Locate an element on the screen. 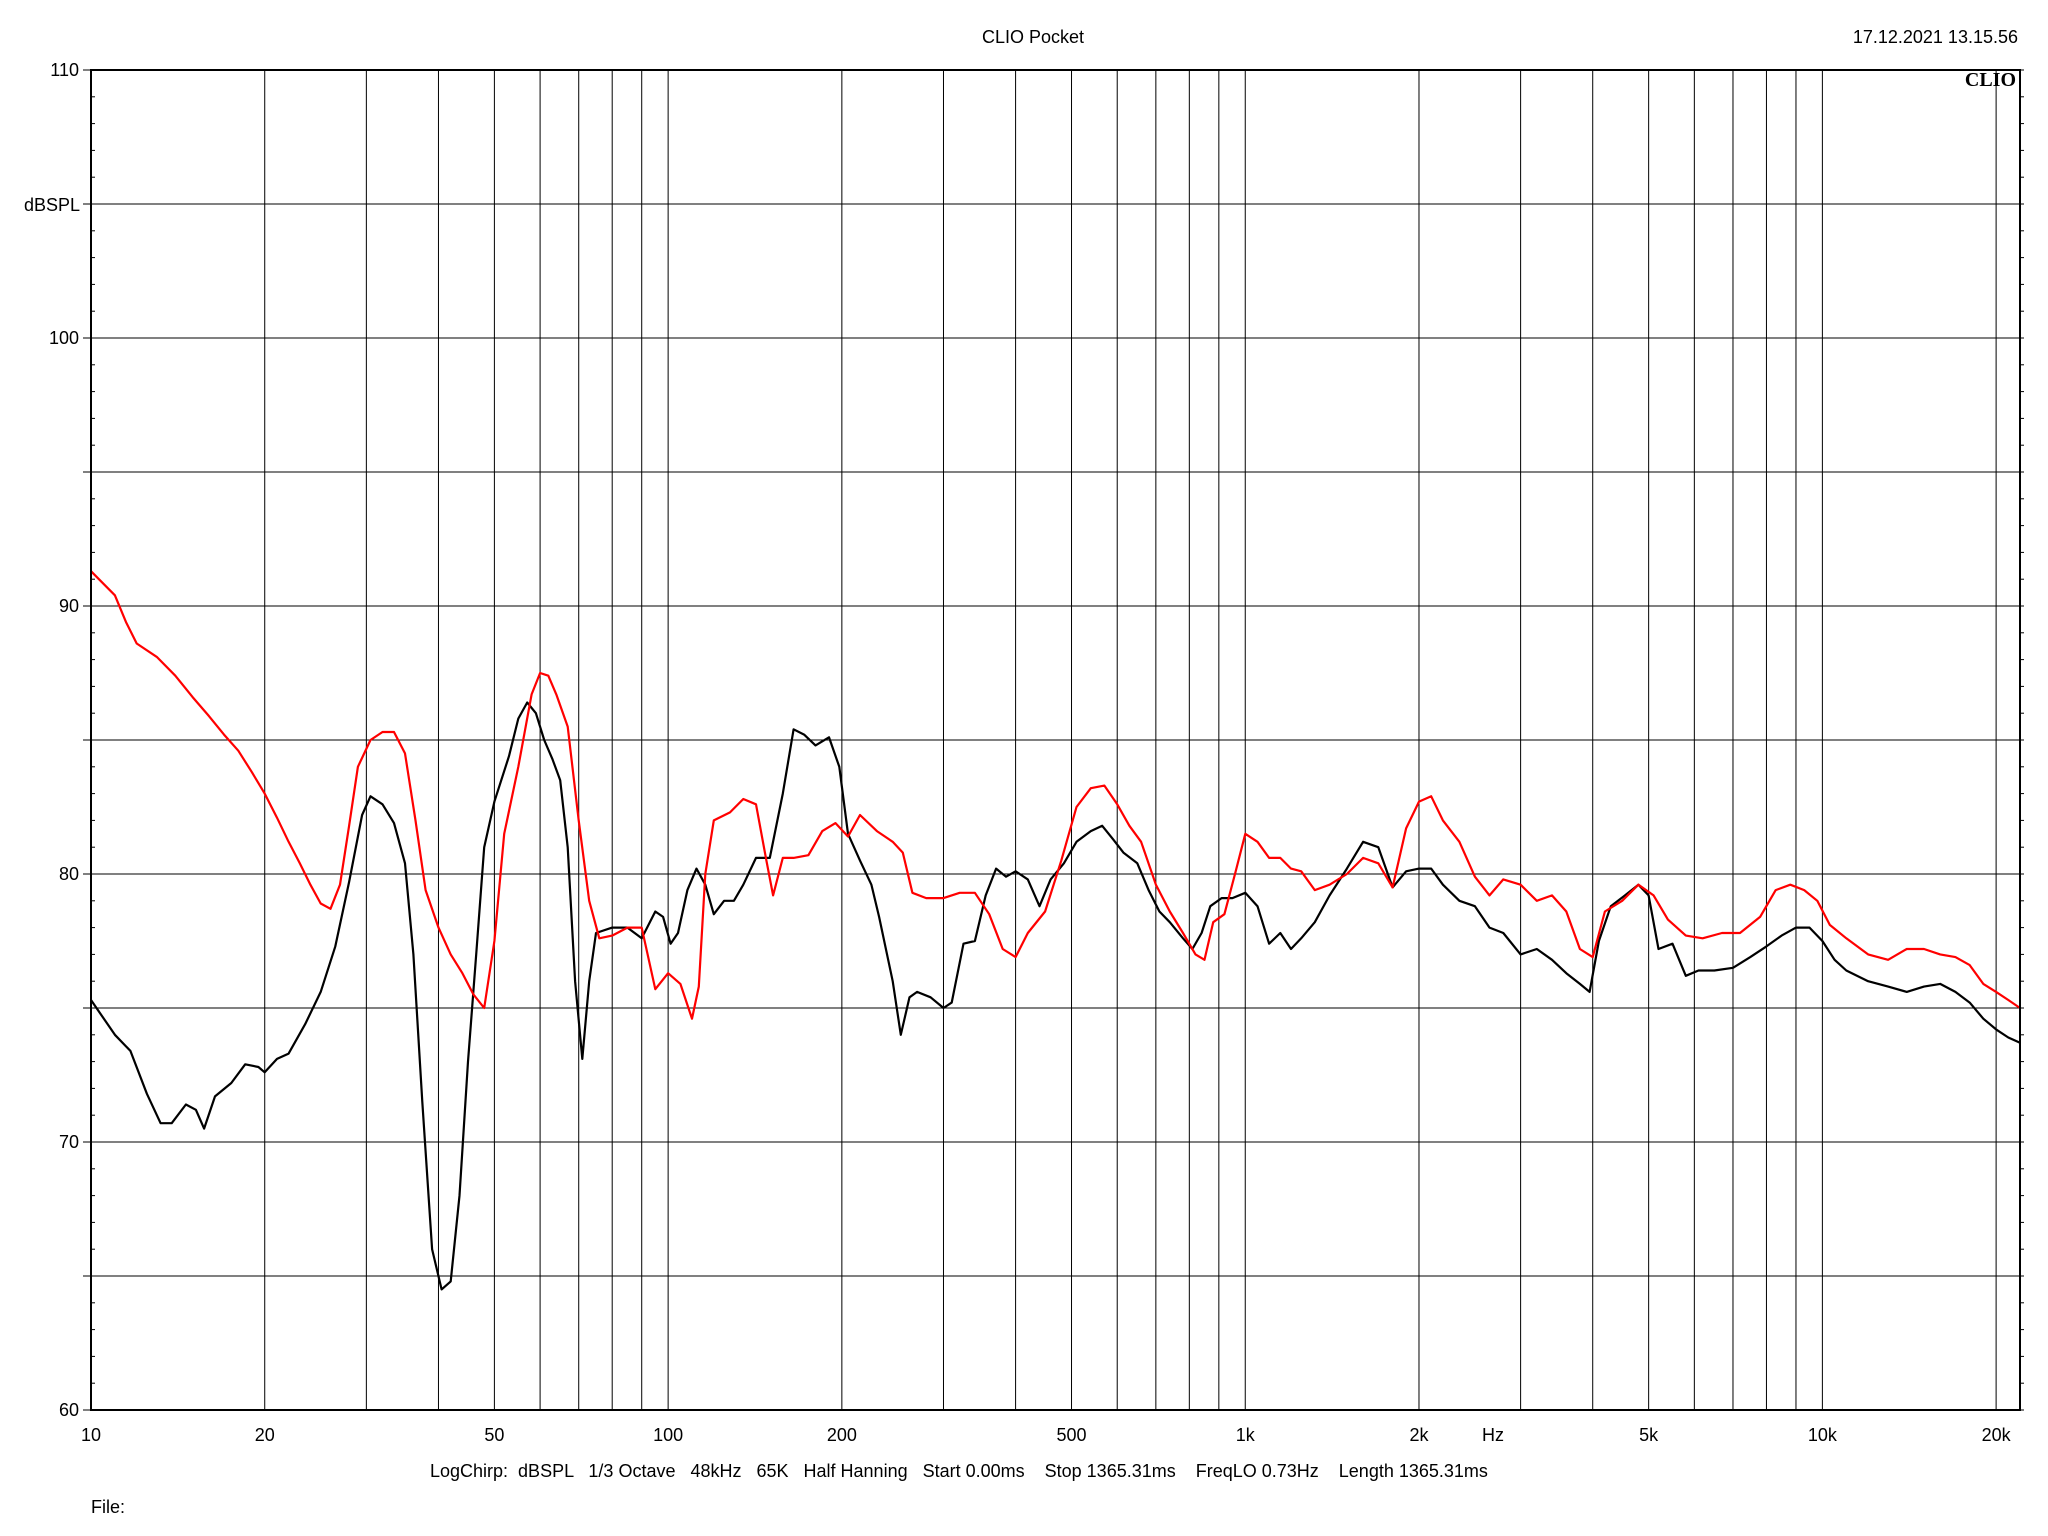 Image resolution: width=2048 pixels, height=1536 pixels. y-tick-labels: 60 70 80 90 100 110 is located at coordinates (64, 740).